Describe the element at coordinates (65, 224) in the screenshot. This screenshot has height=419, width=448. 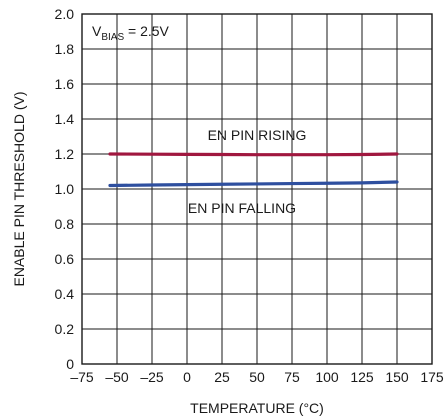
I see `y-tick-label: 0.8` at that location.